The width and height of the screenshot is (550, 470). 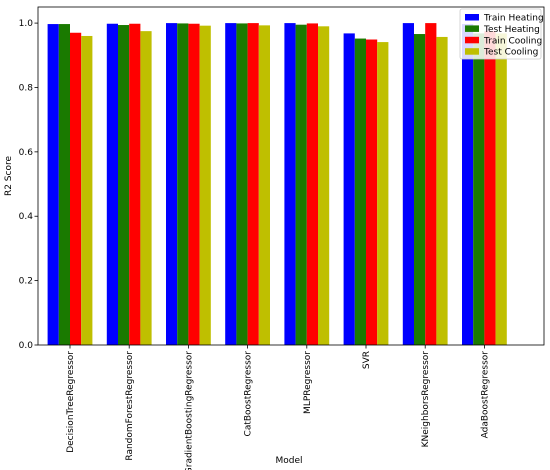 What do you see at coordinates (26, 217) in the screenshot?
I see `y-tick-label: 0.4` at bounding box center [26, 217].